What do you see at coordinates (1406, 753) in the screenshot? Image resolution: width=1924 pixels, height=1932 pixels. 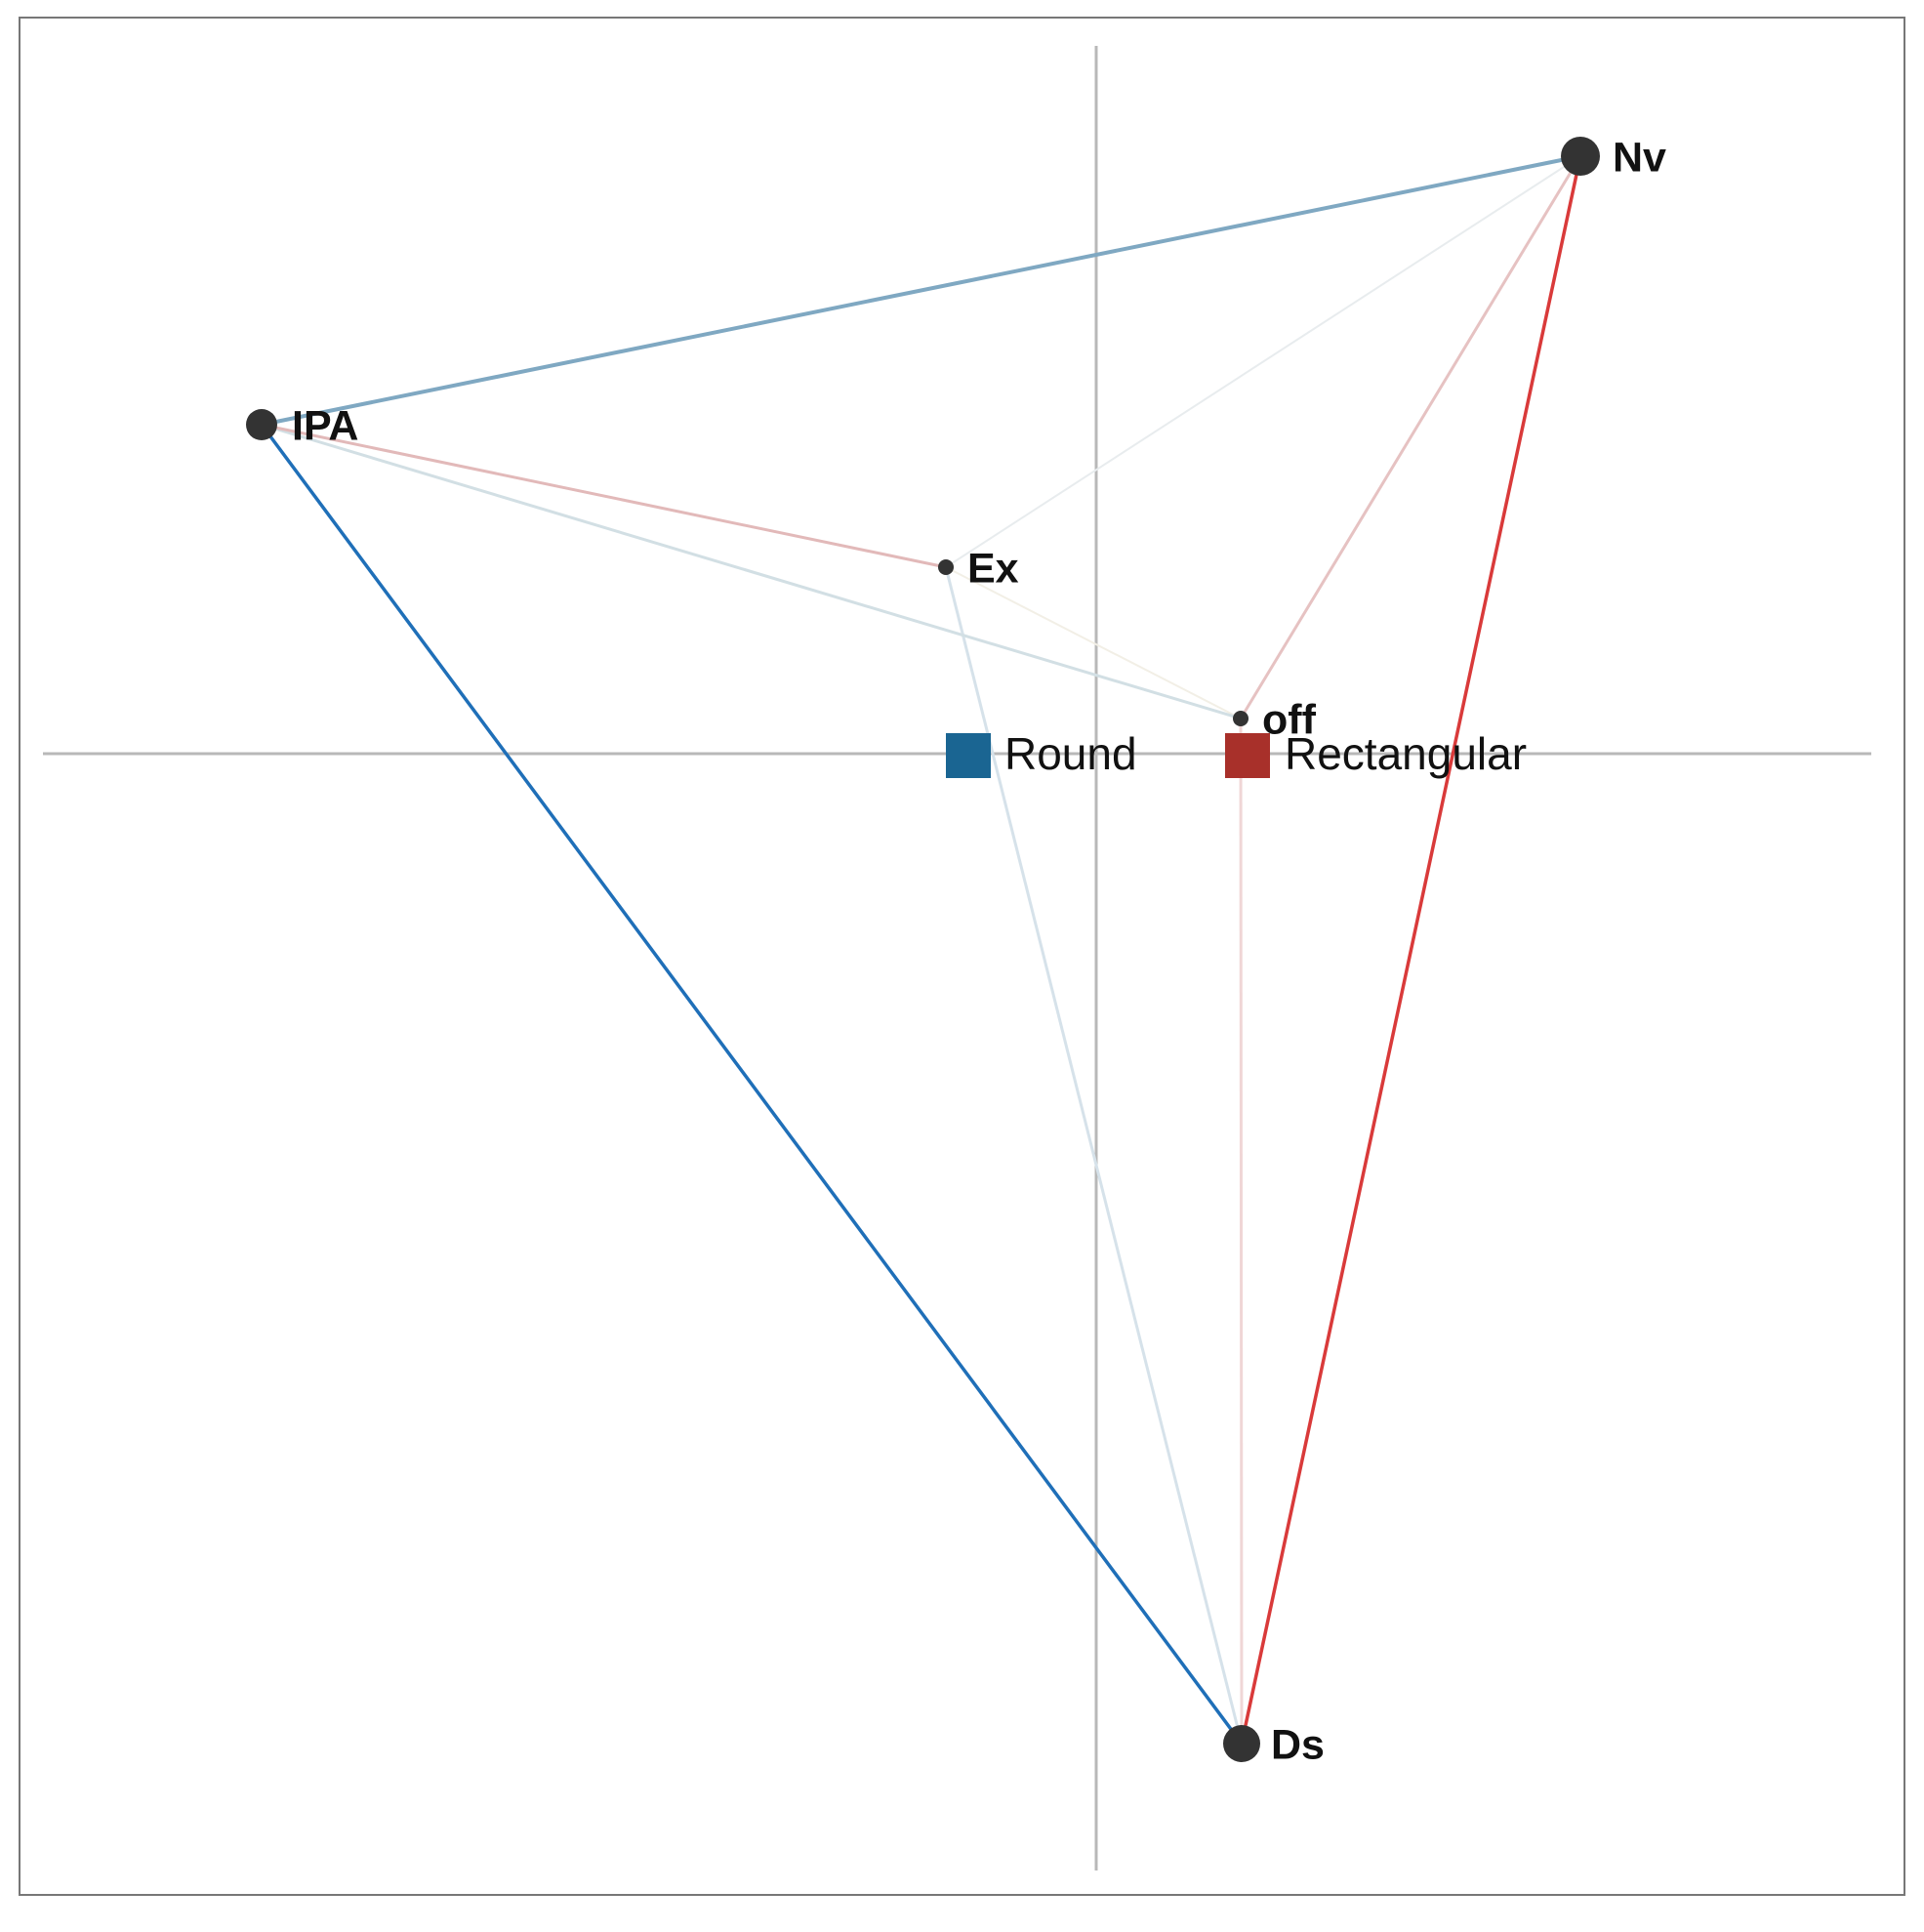 I see `legend-label: Rectangular` at bounding box center [1406, 753].